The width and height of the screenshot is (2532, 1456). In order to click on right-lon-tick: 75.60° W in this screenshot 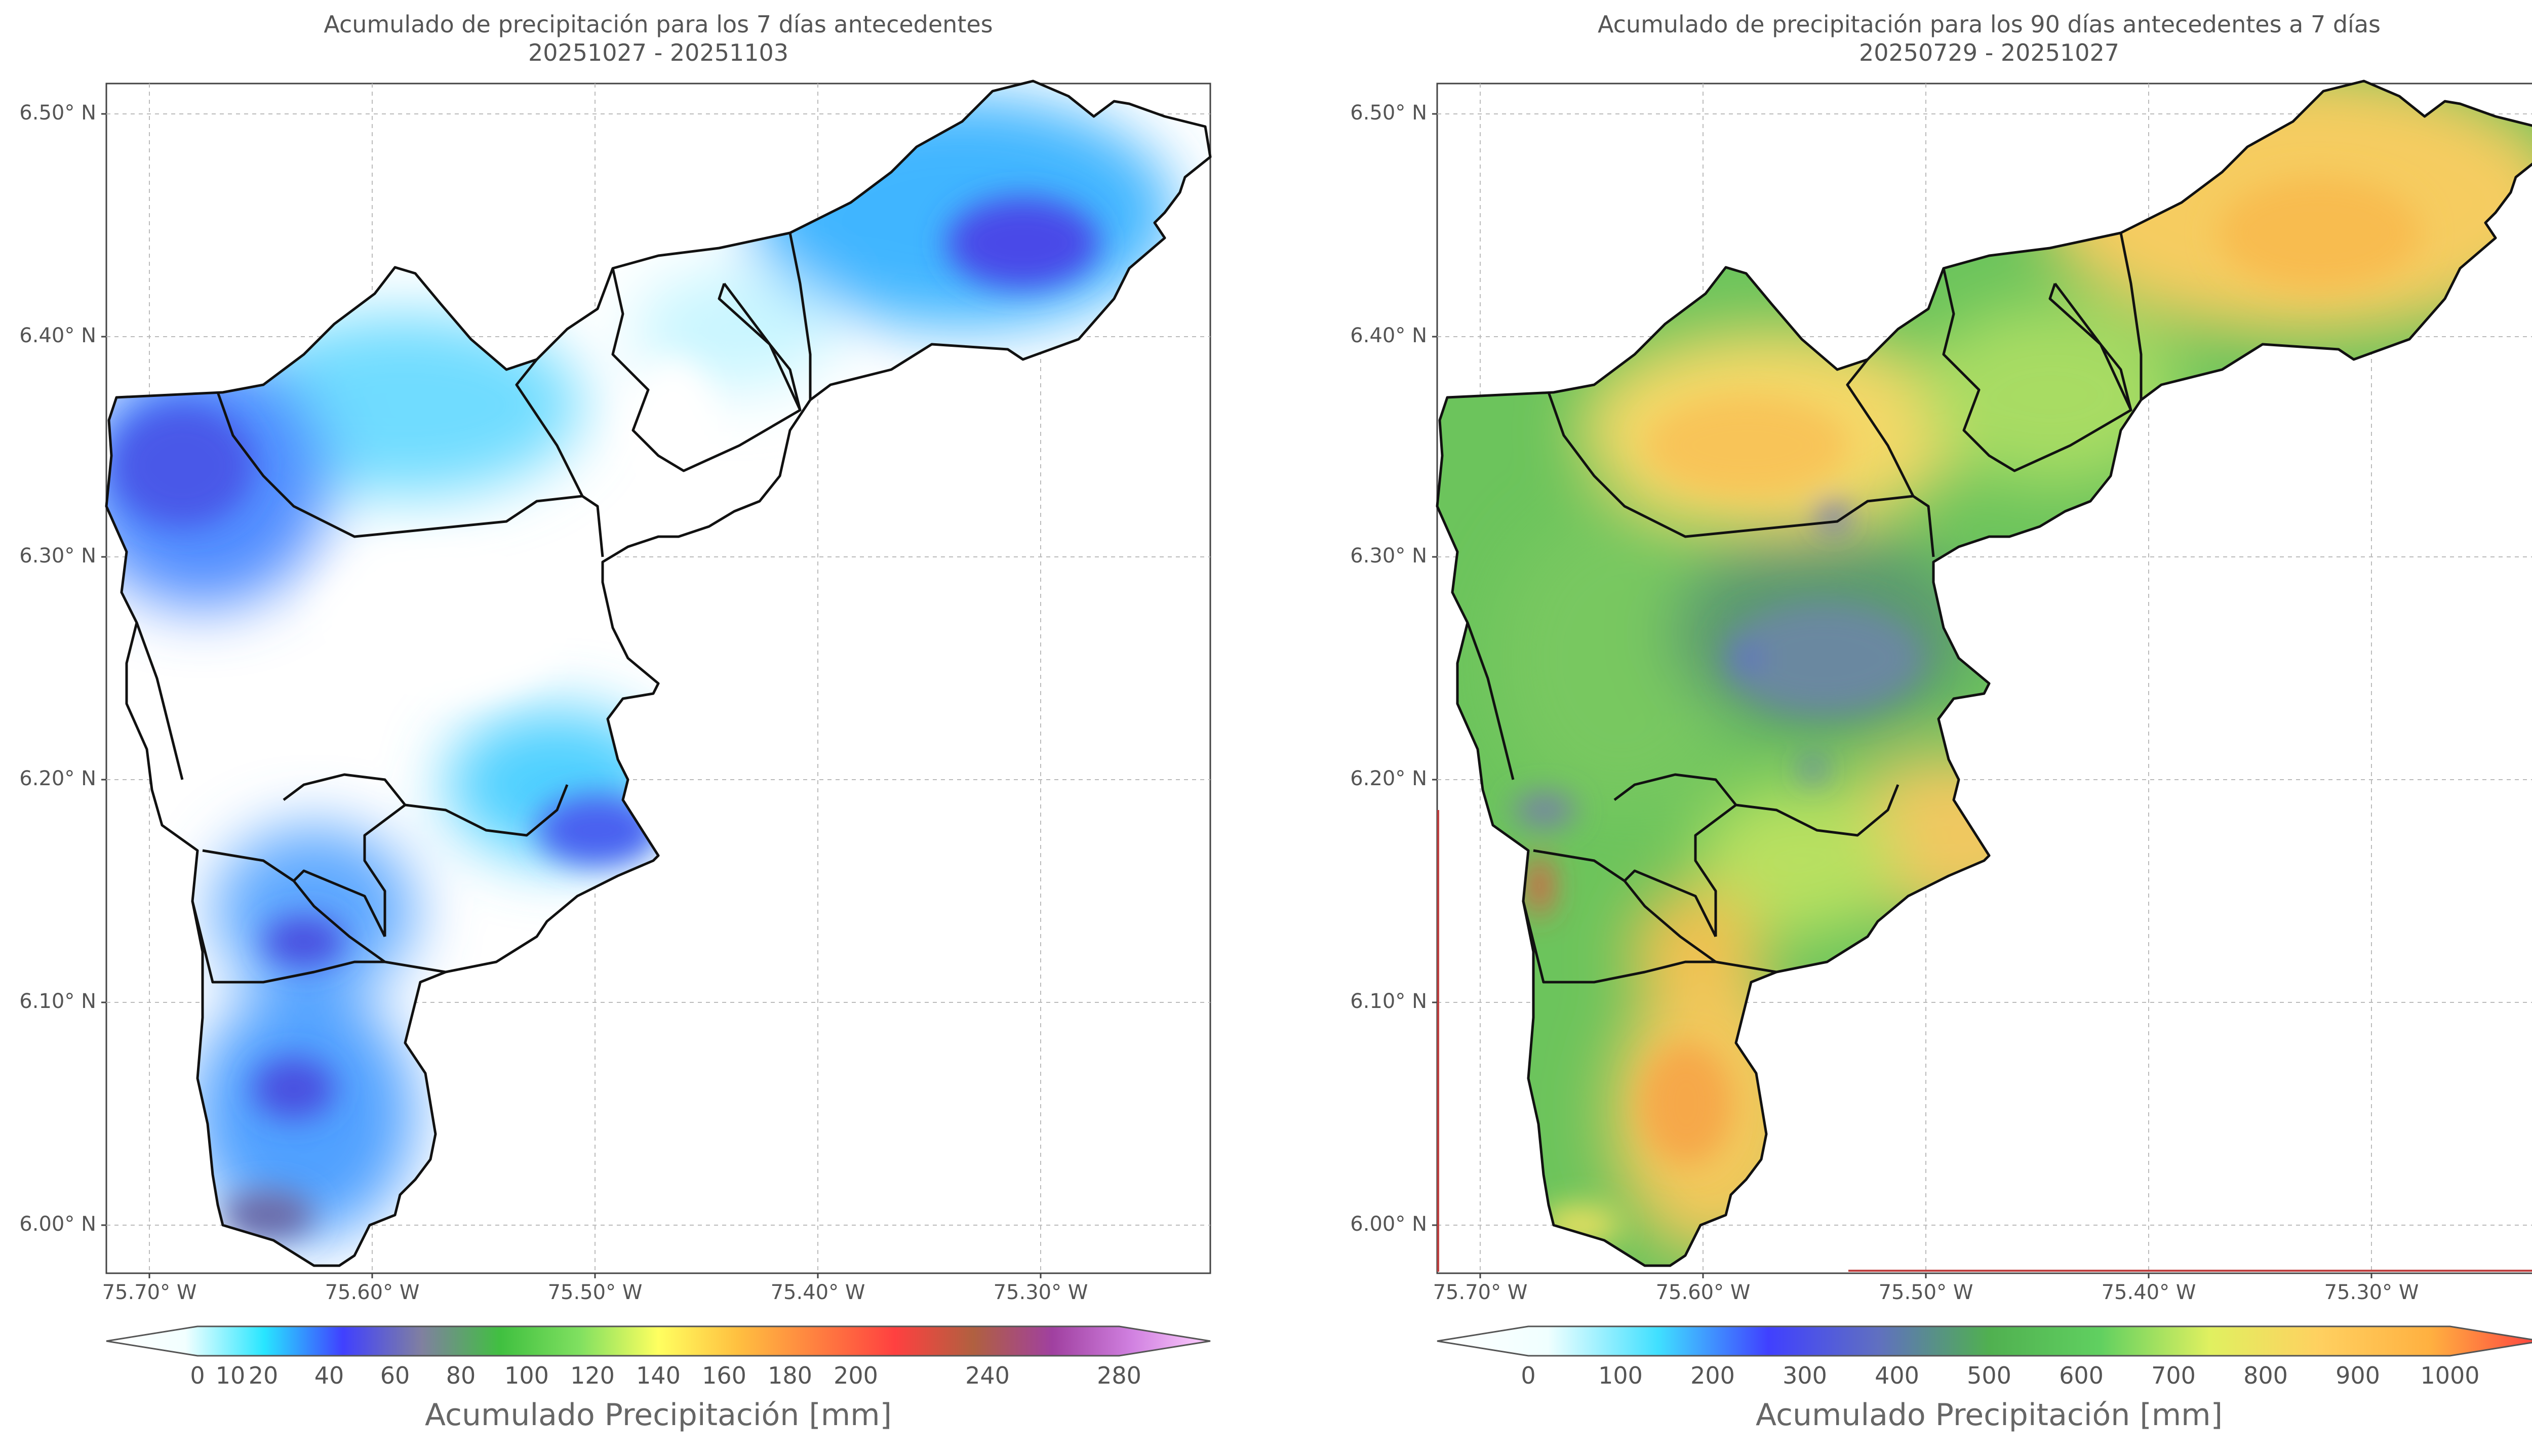, I will do `click(1703, 1292)`.